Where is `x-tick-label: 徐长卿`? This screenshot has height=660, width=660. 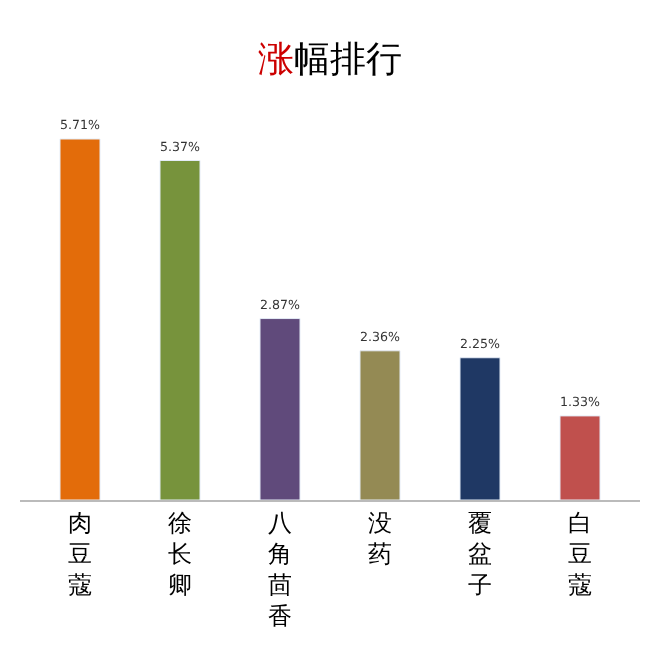 x-tick-label: 徐长卿 is located at coordinates (180, 554).